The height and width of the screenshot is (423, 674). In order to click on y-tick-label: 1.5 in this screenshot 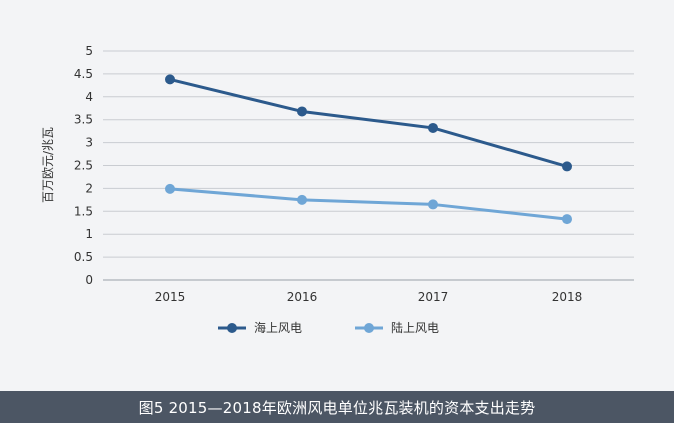, I will do `click(83, 211)`.